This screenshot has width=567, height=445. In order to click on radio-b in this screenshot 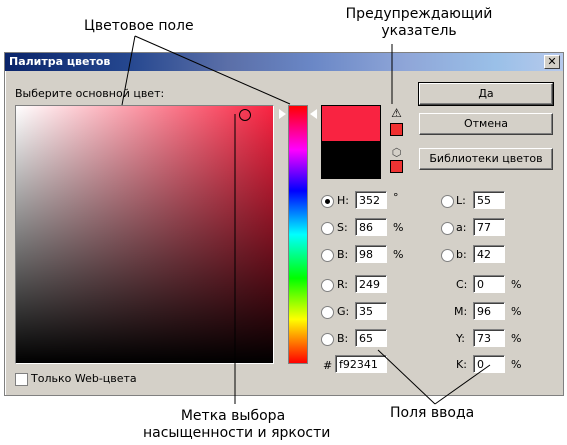, I will do `click(447, 255)`.